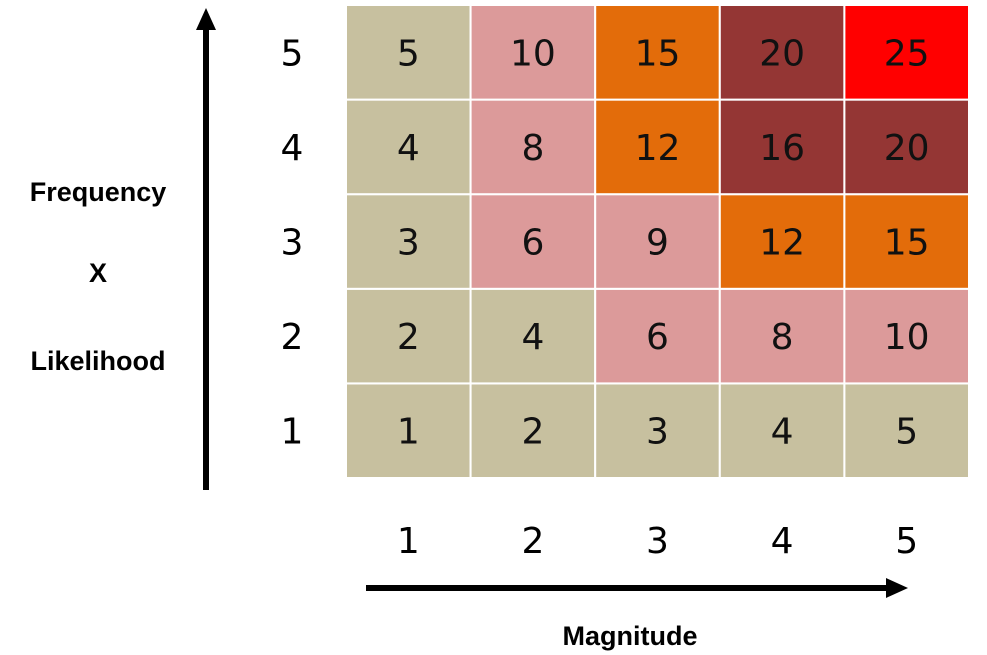 This screenshot has height=655, width=987. What do you see at coordinates (292, 337) in the screenshot?
I see `y-tick-label: 2` at bounding box center [292, 337].